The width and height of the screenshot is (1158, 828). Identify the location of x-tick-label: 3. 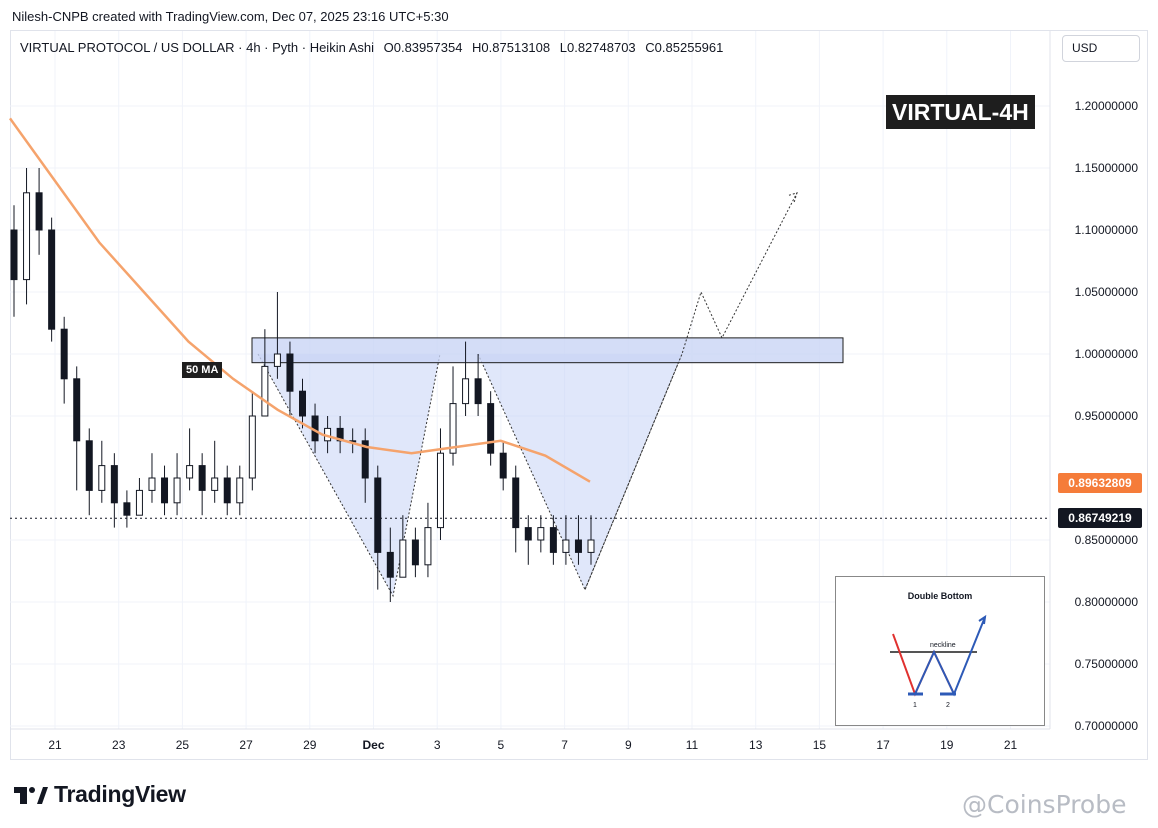
(437, 745).